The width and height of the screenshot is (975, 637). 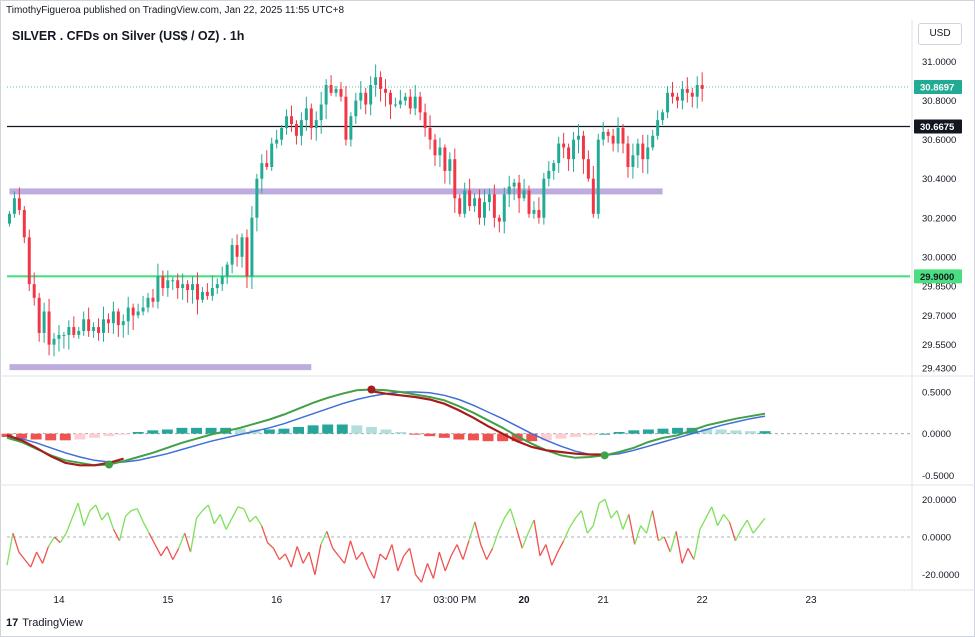 What do you see at coordinates (128, 36) in the screenshot?
I see `symbol-title: SILVER . CFDs on Silver (US$ / OZ) . 1h` at bounding box center [128, 36].